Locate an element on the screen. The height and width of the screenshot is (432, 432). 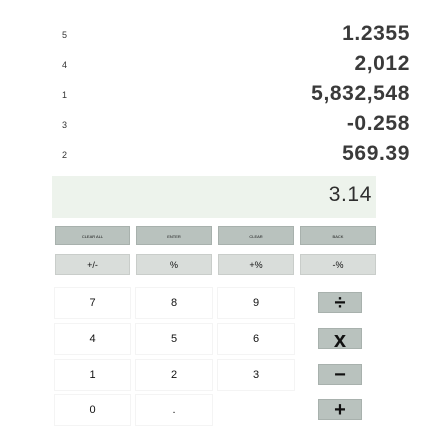
stack-row: 4 2,012 is located at coordinates (216, 67).